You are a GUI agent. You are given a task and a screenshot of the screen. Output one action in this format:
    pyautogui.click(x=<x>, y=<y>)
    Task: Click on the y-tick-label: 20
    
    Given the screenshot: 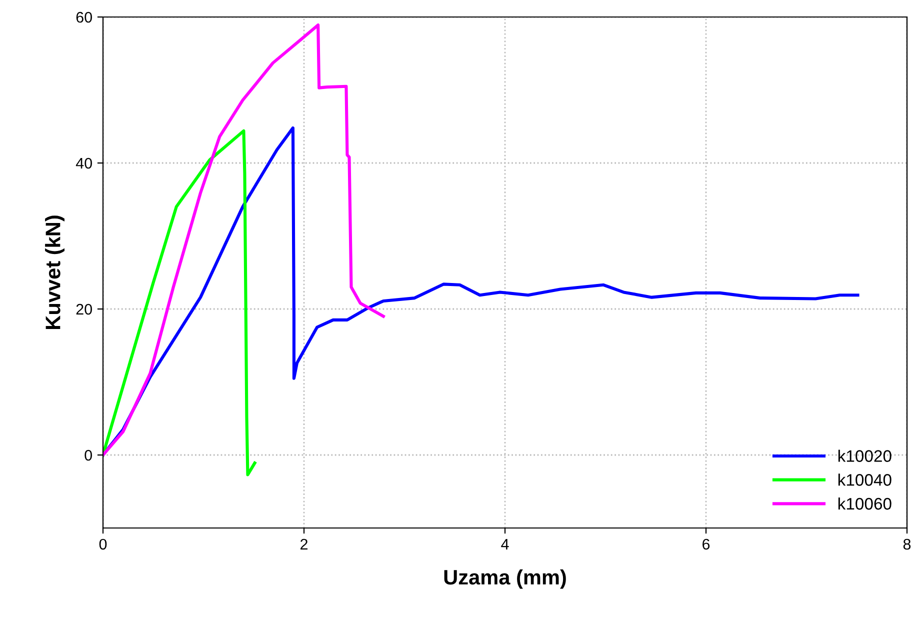 What is the action you would take?
    pyautogui.click(x=84, y=309)
    